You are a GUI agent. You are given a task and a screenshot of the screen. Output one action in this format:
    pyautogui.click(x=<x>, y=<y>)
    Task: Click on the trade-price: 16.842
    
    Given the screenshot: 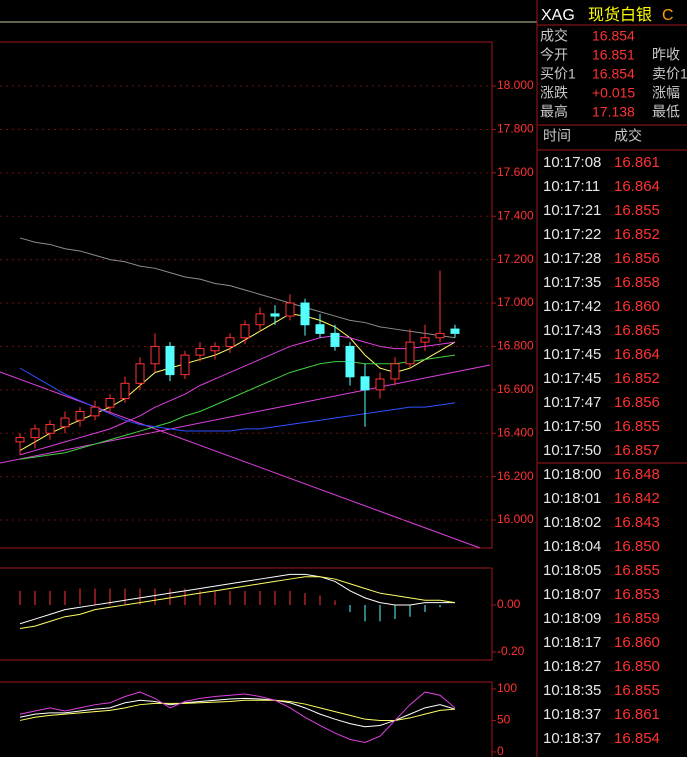 What is the action you would take?
    pyautogui.click(x=637, y=498)
    